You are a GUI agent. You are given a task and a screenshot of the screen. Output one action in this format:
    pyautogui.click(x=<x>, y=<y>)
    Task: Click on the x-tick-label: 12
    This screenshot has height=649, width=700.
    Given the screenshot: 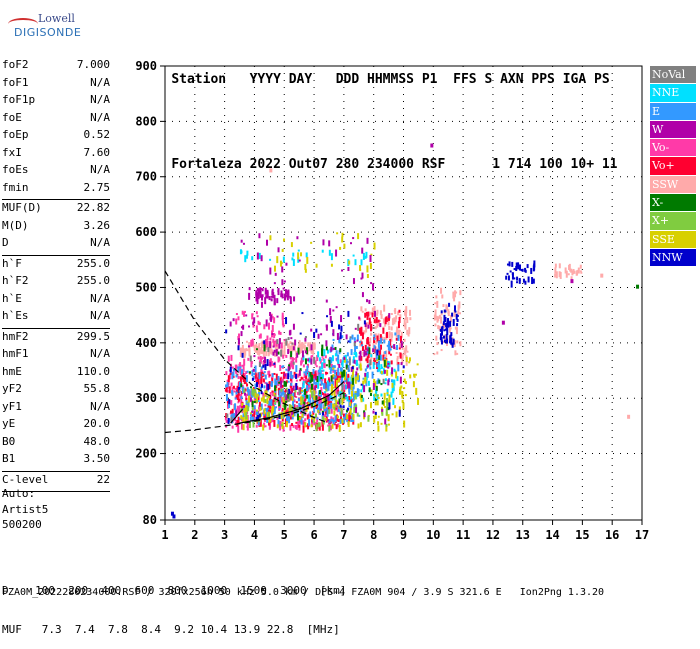 What is the action you would take?
    pyautogui.click(x=493, y=535)
    